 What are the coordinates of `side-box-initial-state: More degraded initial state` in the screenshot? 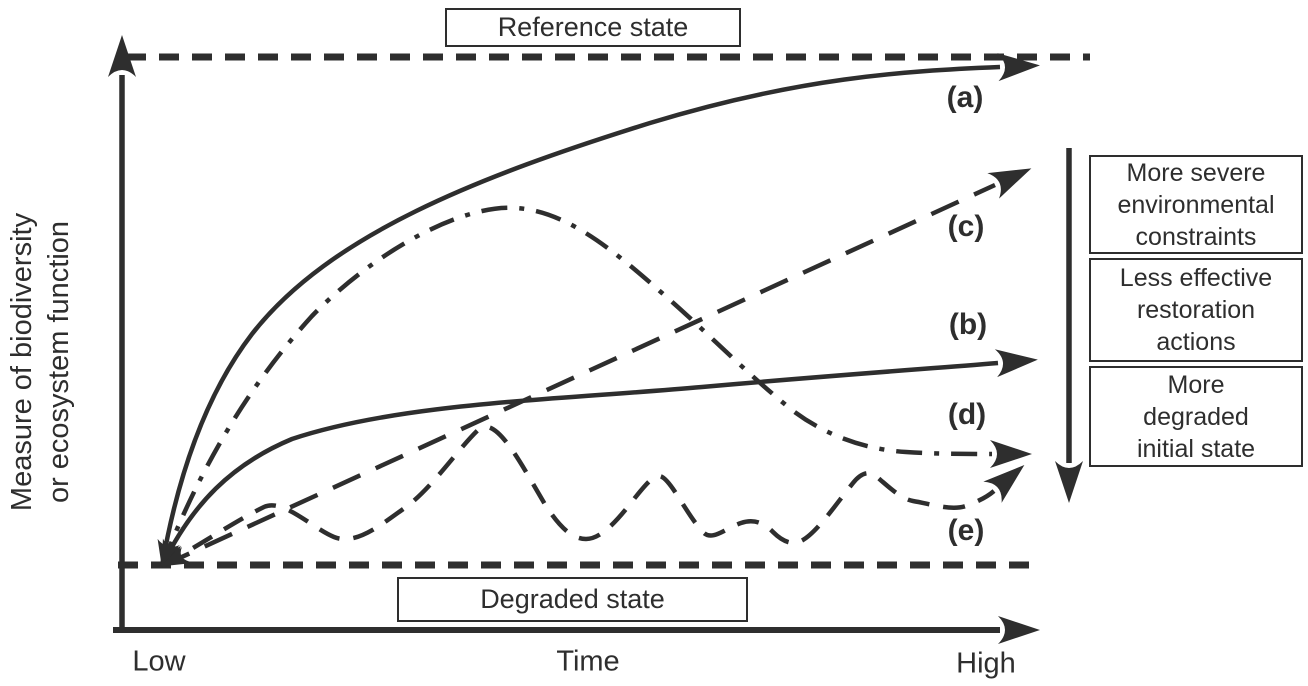 It's located at (1196, 416).